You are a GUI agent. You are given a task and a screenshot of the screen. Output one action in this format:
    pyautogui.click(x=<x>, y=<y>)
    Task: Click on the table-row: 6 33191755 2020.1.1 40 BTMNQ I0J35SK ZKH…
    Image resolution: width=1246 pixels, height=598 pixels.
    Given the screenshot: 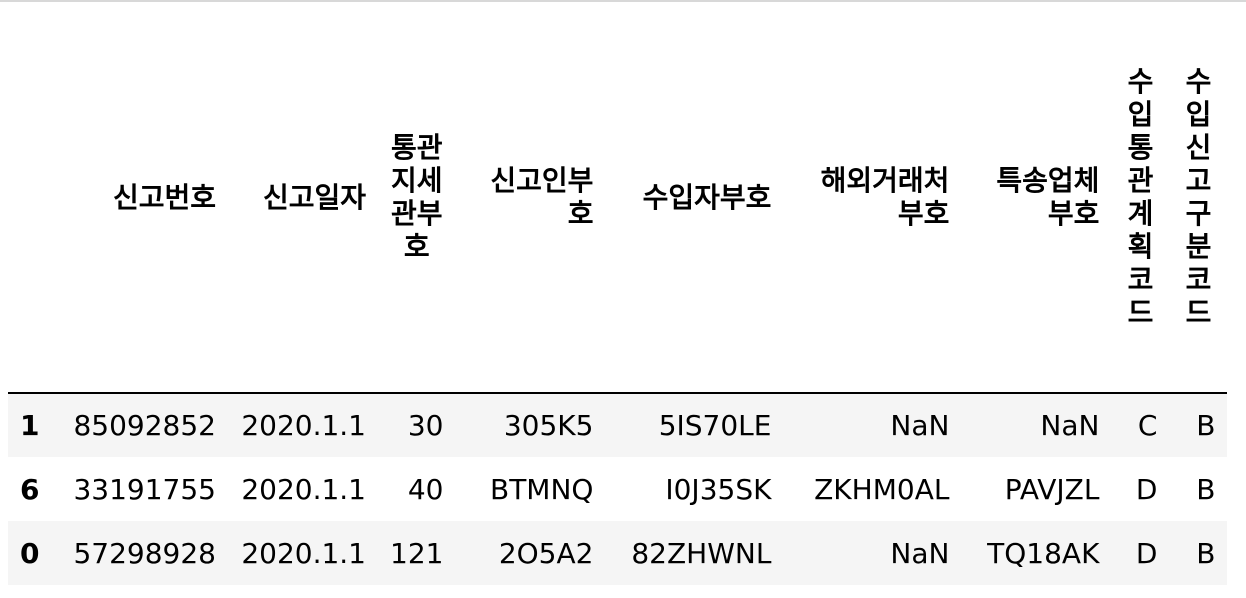 What is the action you would take?
    pyautogui.click(x=617, y=489)
    